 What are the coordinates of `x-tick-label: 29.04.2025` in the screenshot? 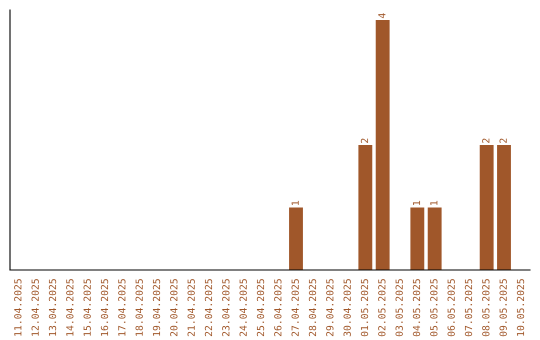 It's located at (330, 307).